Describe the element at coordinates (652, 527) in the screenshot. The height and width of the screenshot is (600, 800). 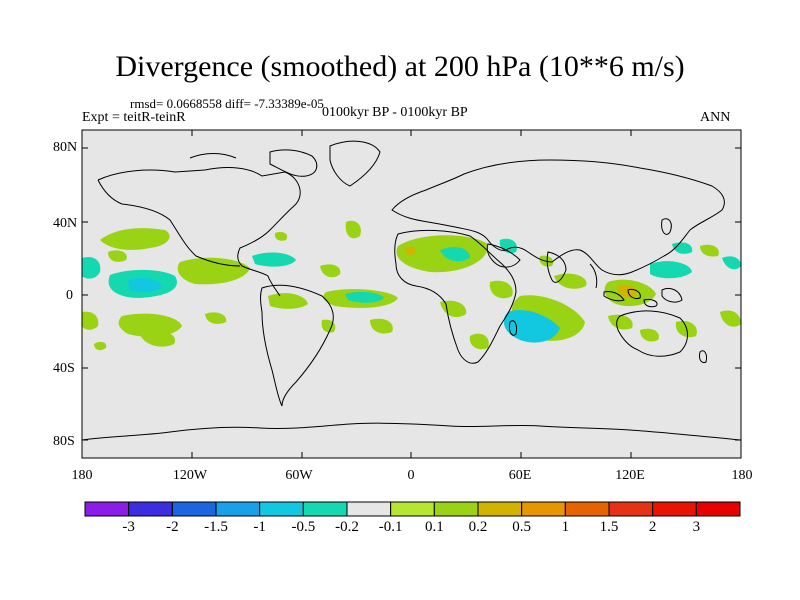
I see `colorbar-tick-label: 2` at that location.